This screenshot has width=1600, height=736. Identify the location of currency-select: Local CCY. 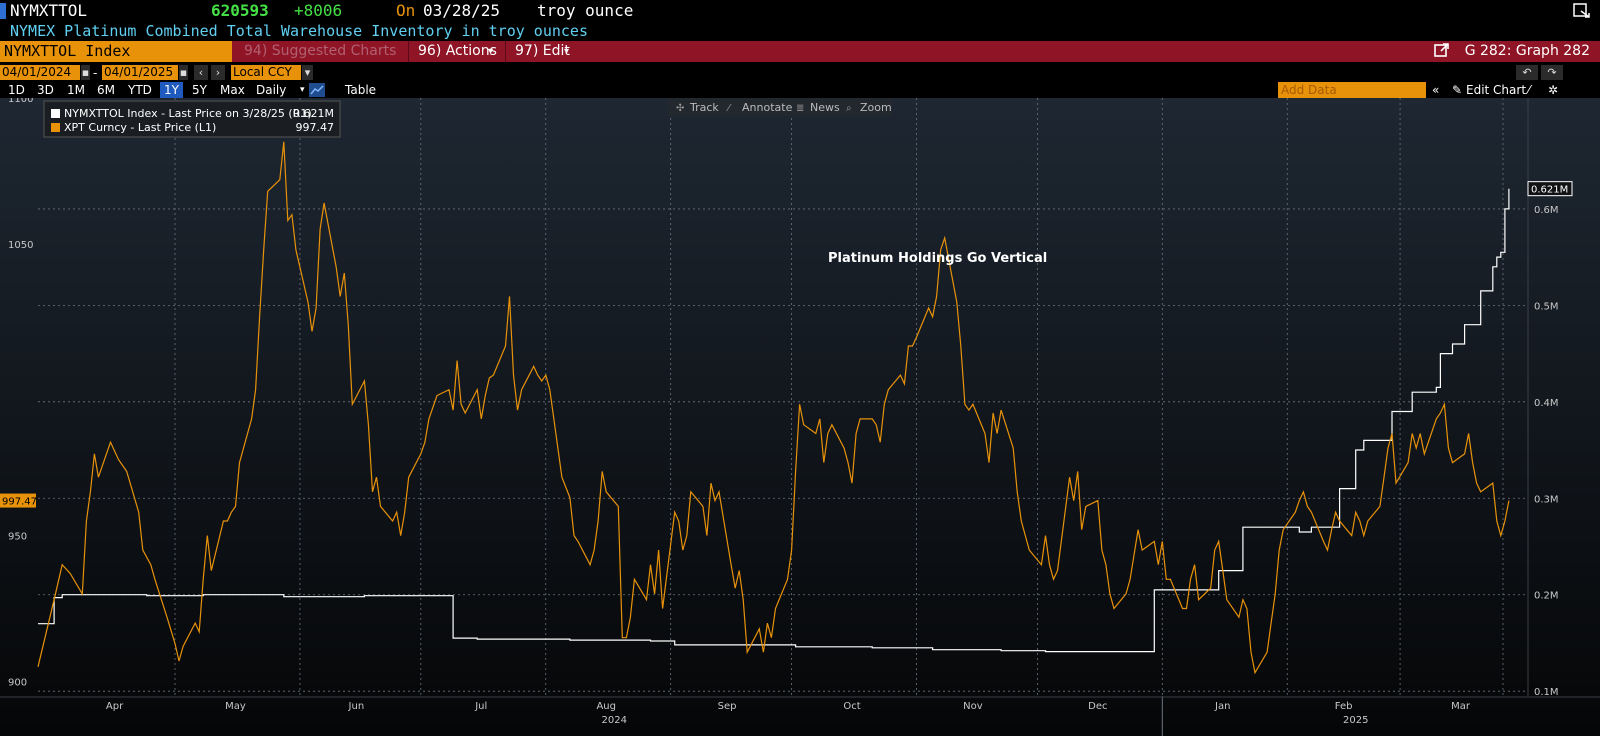
(266, 72).